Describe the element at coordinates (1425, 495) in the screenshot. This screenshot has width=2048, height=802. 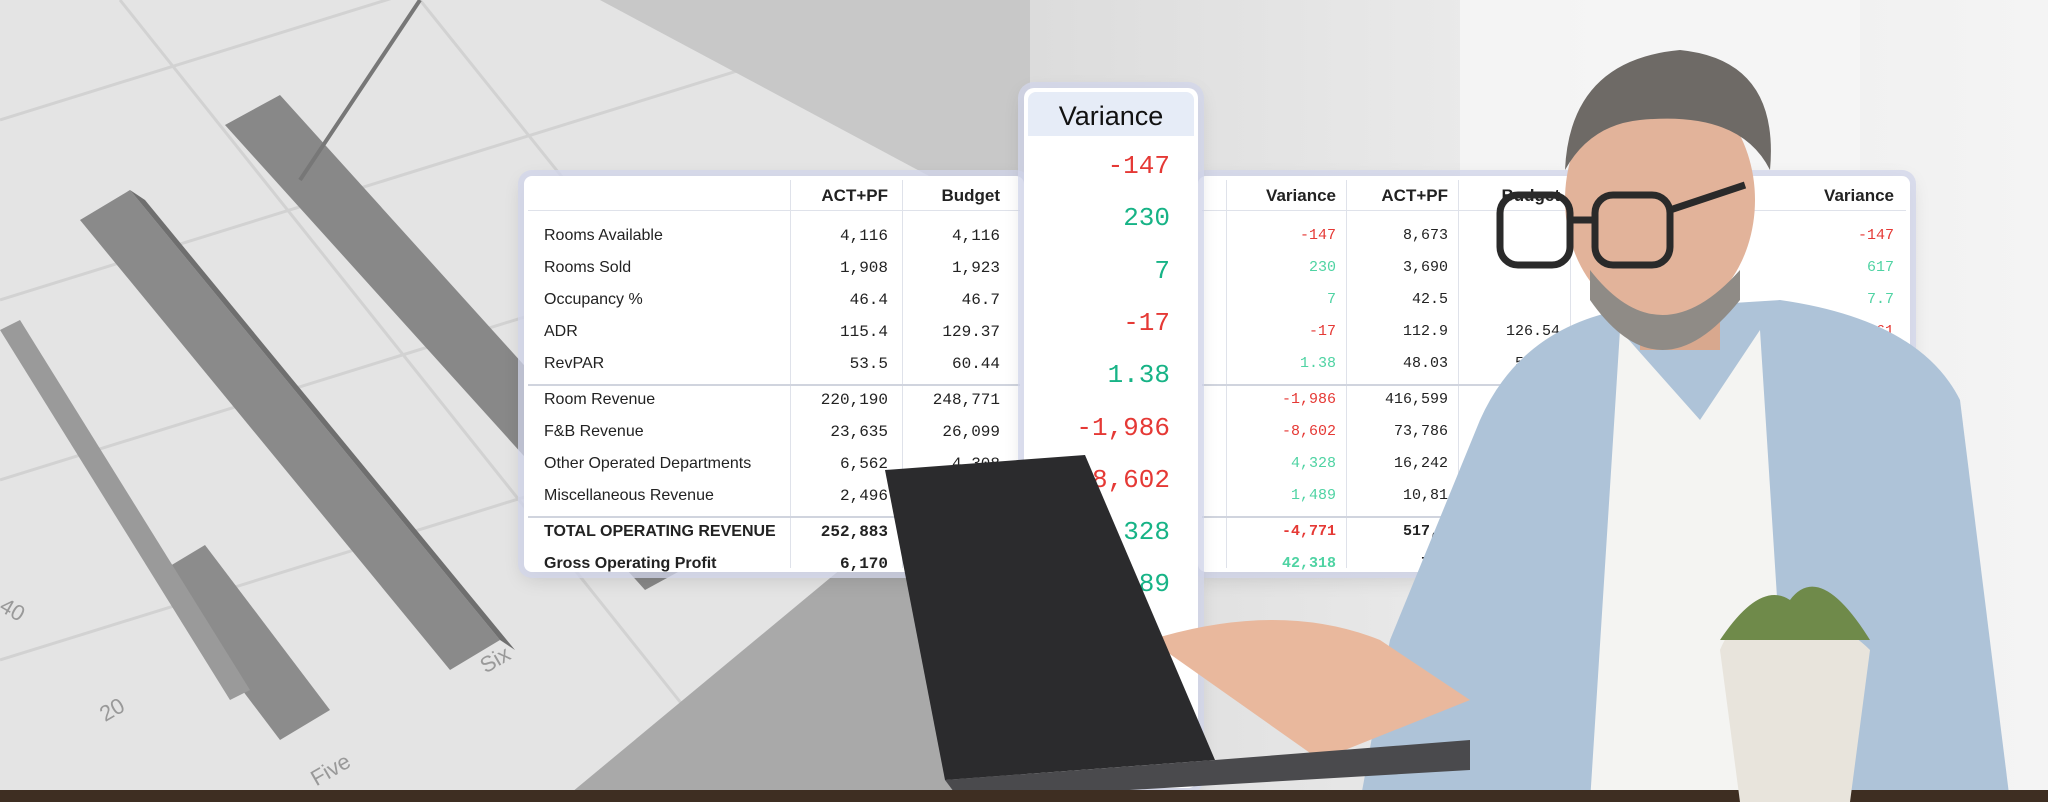
I see `table-cell: 10,81` at that location.